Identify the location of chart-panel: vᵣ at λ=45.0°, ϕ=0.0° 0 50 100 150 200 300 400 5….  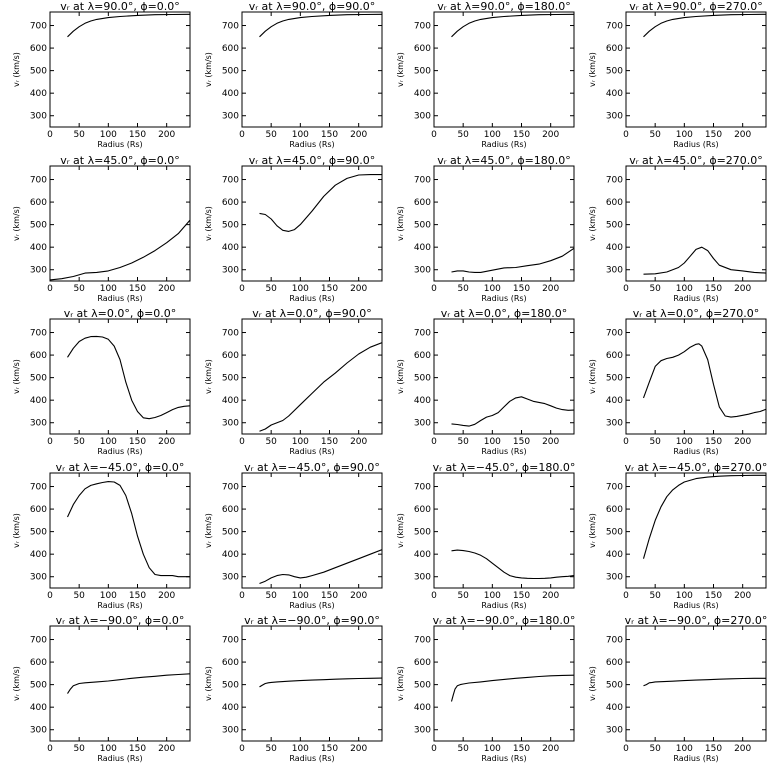
(101, 228).